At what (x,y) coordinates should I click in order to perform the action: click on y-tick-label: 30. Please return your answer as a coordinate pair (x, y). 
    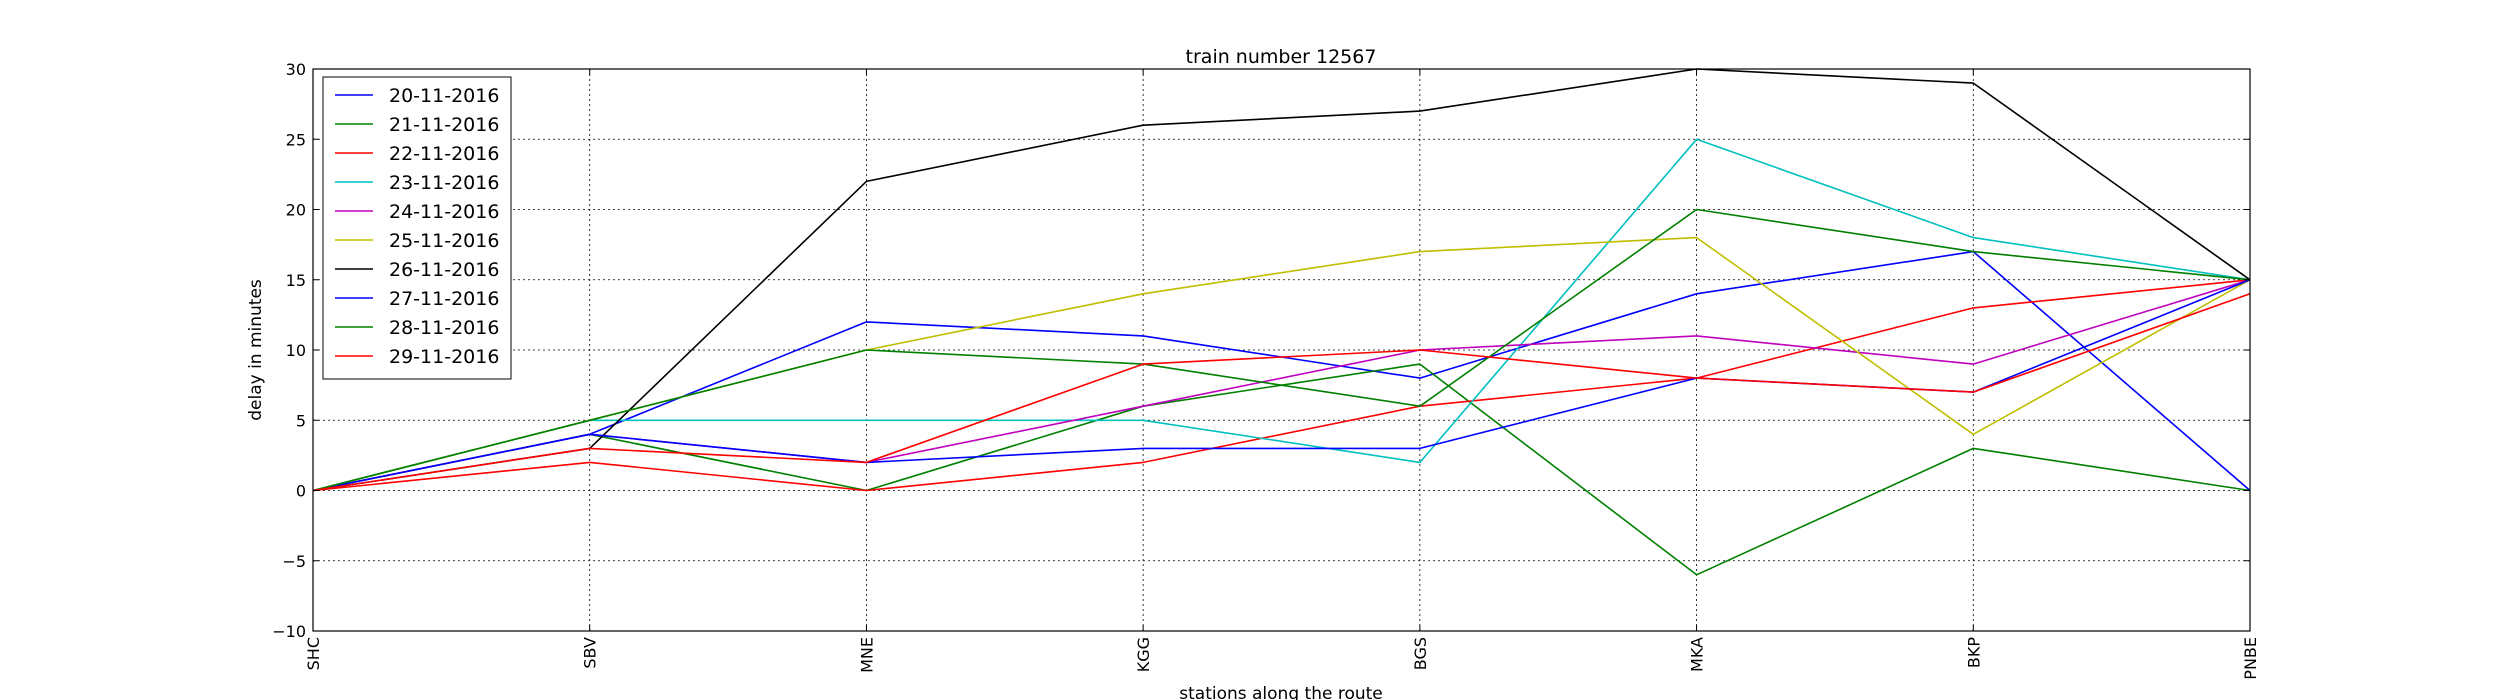
    Looking at the image, I should click on (296, 69).